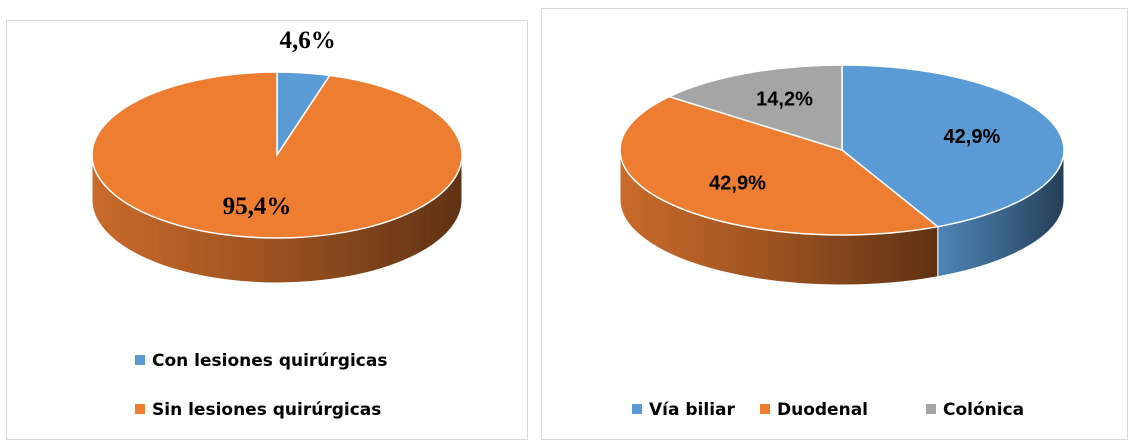 Image resolution: width=1134 pixels, height=441 pixels. Describe the element at coordinates (257, 206) in the screenshot. I see `data-label: 95,4%` at that location.